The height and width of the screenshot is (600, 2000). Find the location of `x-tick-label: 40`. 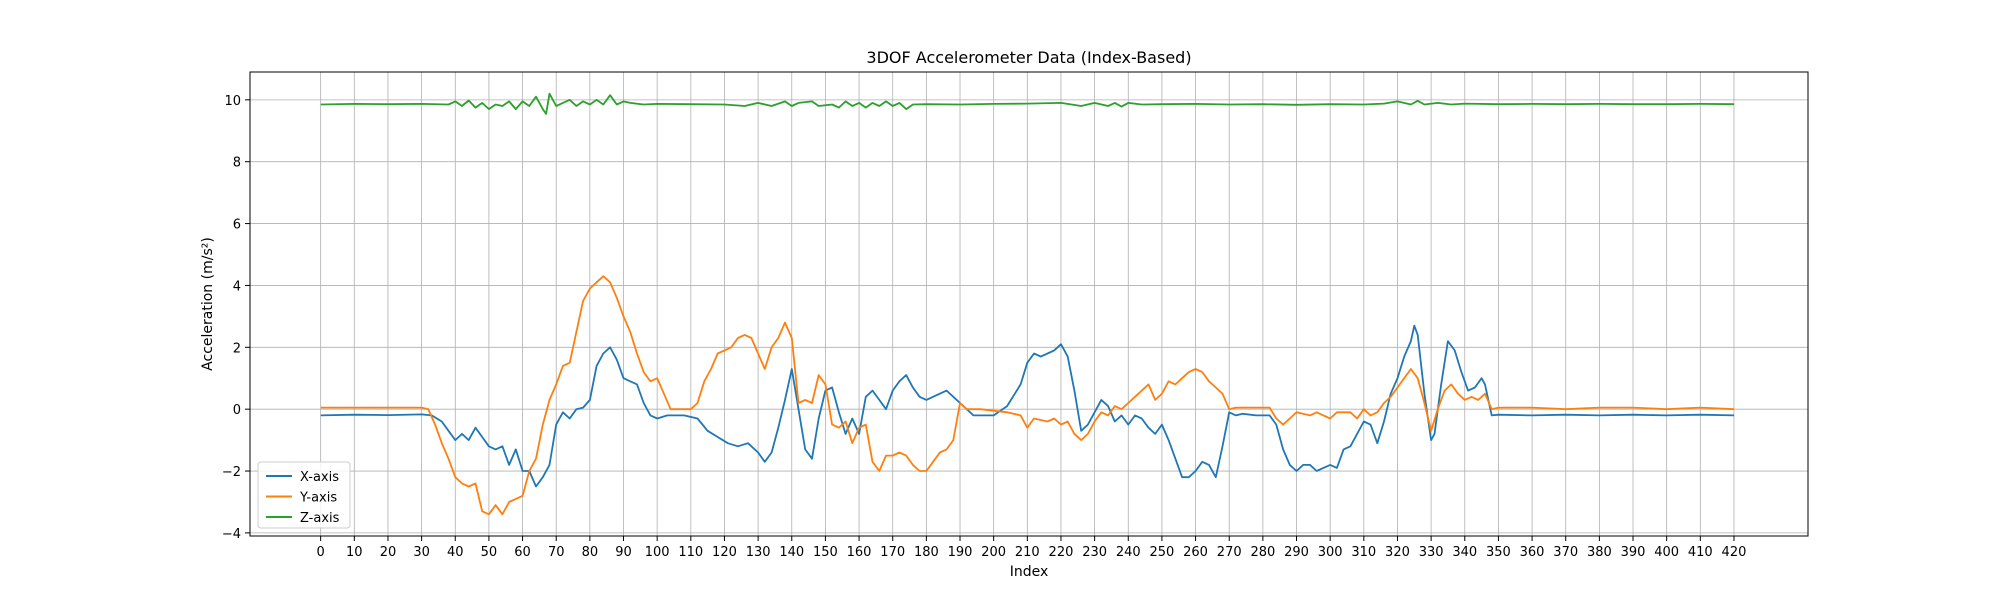

x-tick-label: 40 is located at coordinates (455, 552).